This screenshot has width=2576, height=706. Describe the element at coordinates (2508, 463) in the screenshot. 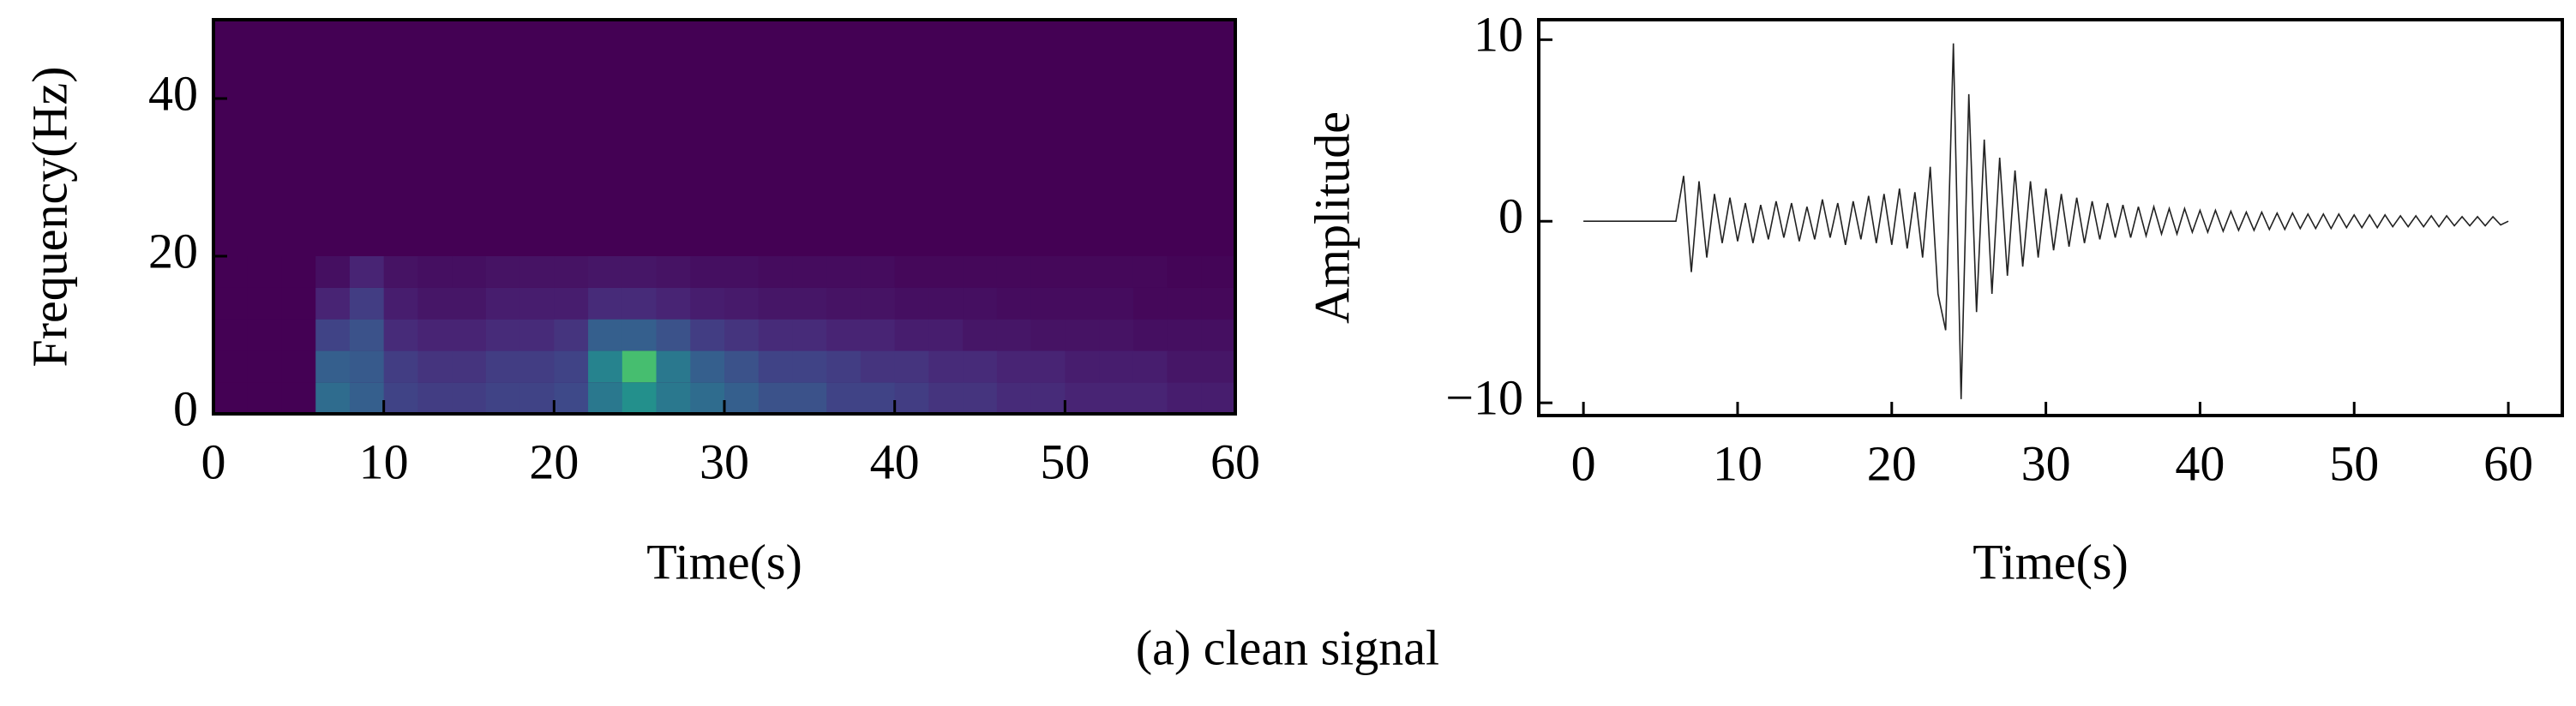

I see `x-tick-label: 60` at that location.